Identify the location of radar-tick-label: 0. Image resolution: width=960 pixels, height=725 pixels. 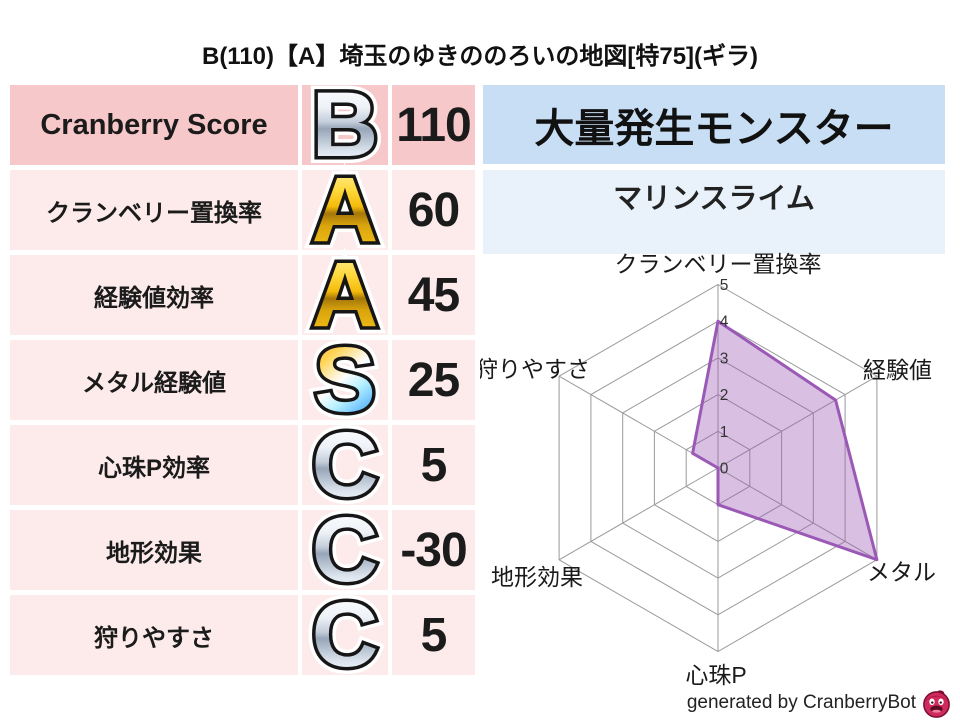
(724, 469).